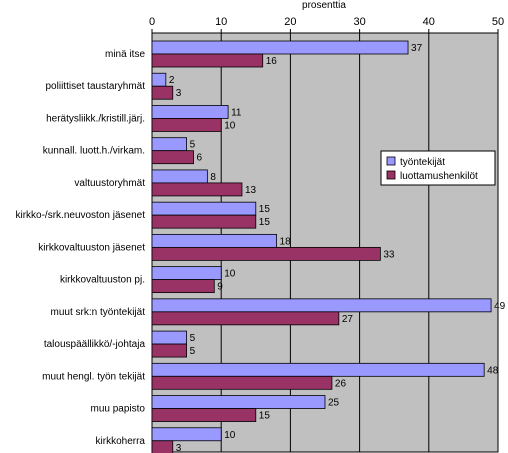  What do you see at coordinates (121, 441) in the screenshot?
I see `category-label: kirkkoherra` at bounding box center [121, 441].